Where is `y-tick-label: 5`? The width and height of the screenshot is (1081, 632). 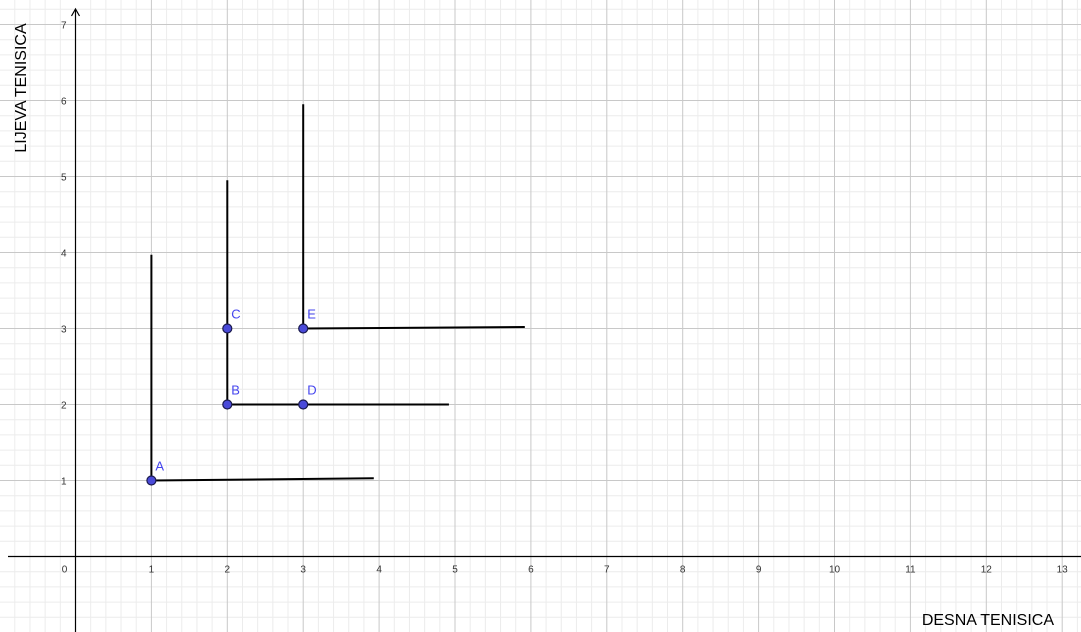 y-tick-label: 5 is located at coordinates (64, 178).